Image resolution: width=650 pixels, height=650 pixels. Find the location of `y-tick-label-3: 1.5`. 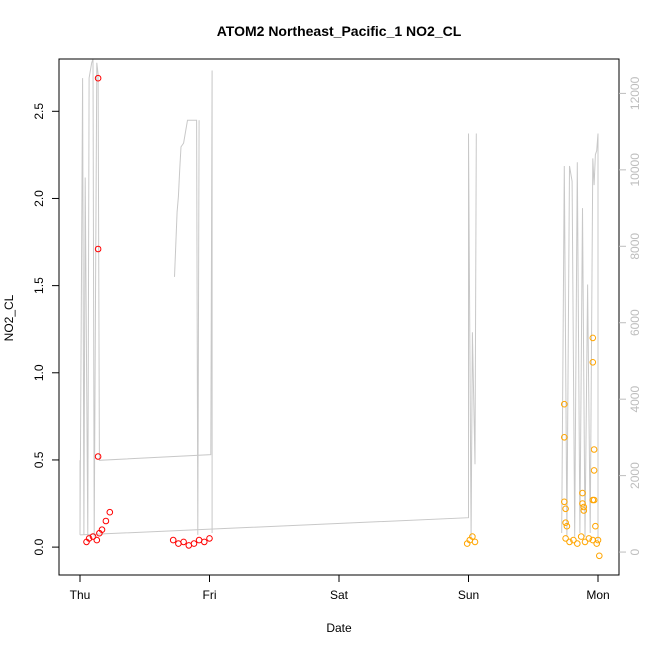

y-tick-label-3: 1.5 is located at coordinates (39, 285).